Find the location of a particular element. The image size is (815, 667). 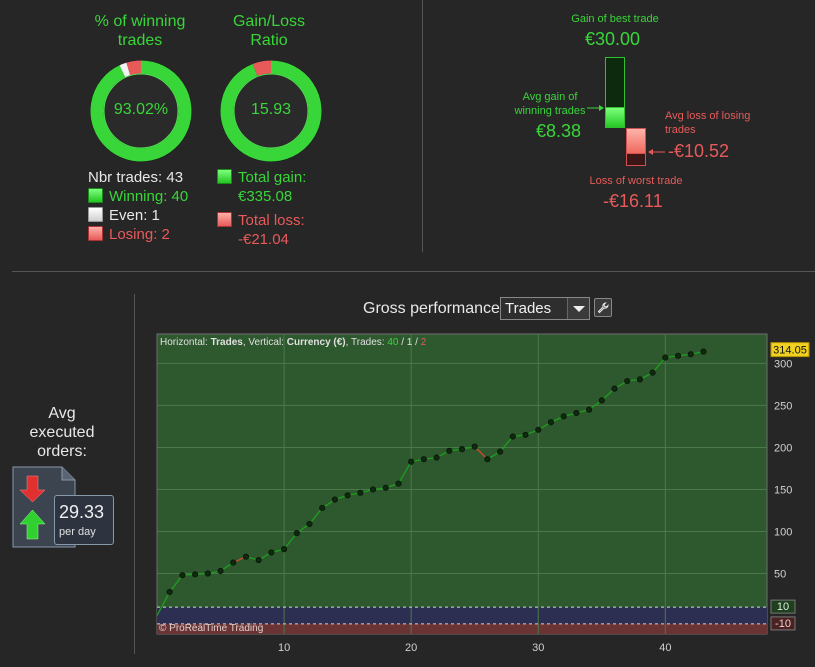

winning-trades-value: 93.02% is located at coordinates (141, 109).